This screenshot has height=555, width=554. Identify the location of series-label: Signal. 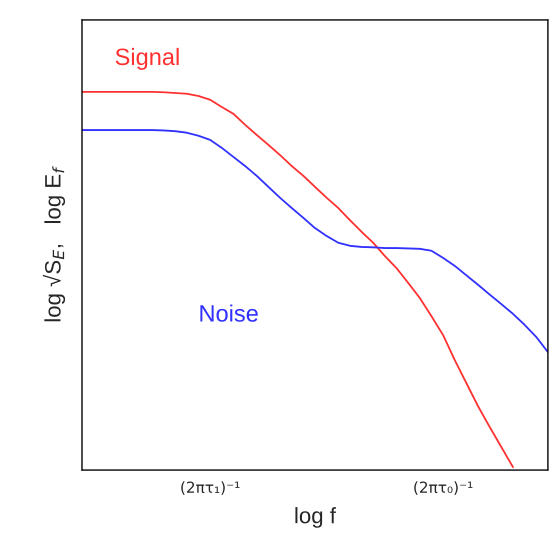
(147, 59).